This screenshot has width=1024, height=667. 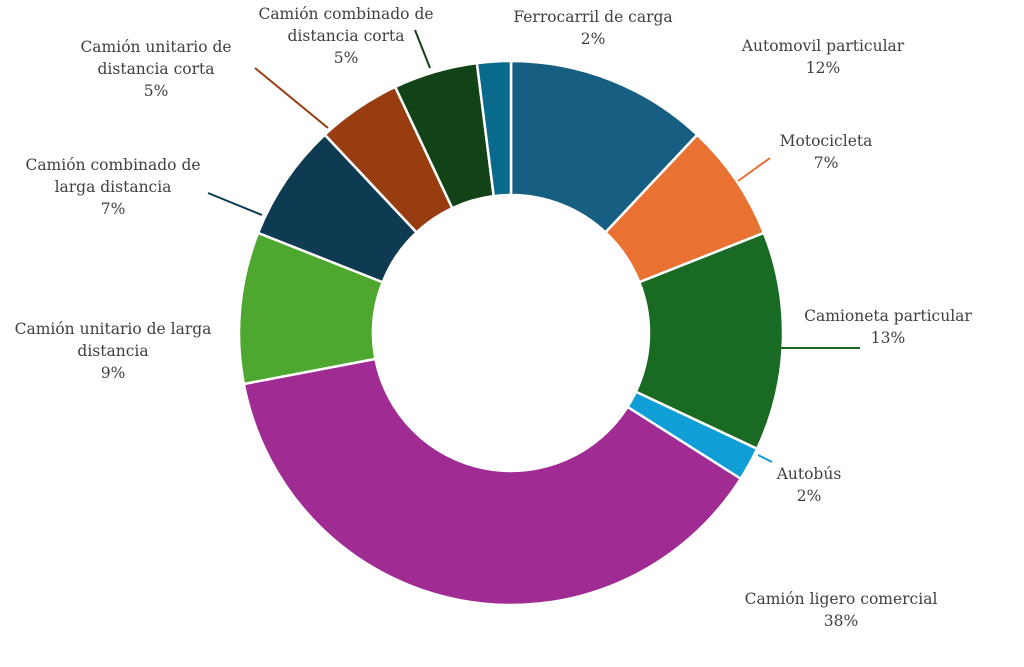 What do you see at coordinates (809, 474) in the screenshot?
I see `slice-category-label: Autobús` at bounding box center [809, 474].